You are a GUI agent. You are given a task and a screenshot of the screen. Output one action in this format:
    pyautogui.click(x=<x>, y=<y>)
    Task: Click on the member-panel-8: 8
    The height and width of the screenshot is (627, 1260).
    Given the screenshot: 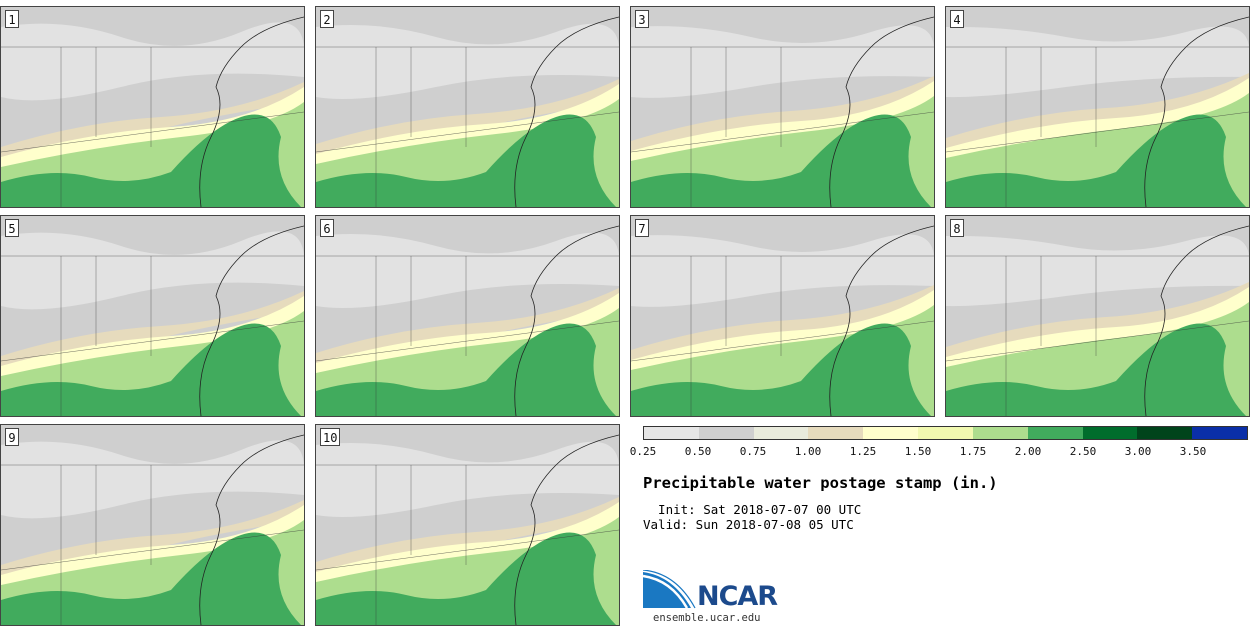 What is the action you would take?
    pyautogui.click(x=1097, y=316)
    